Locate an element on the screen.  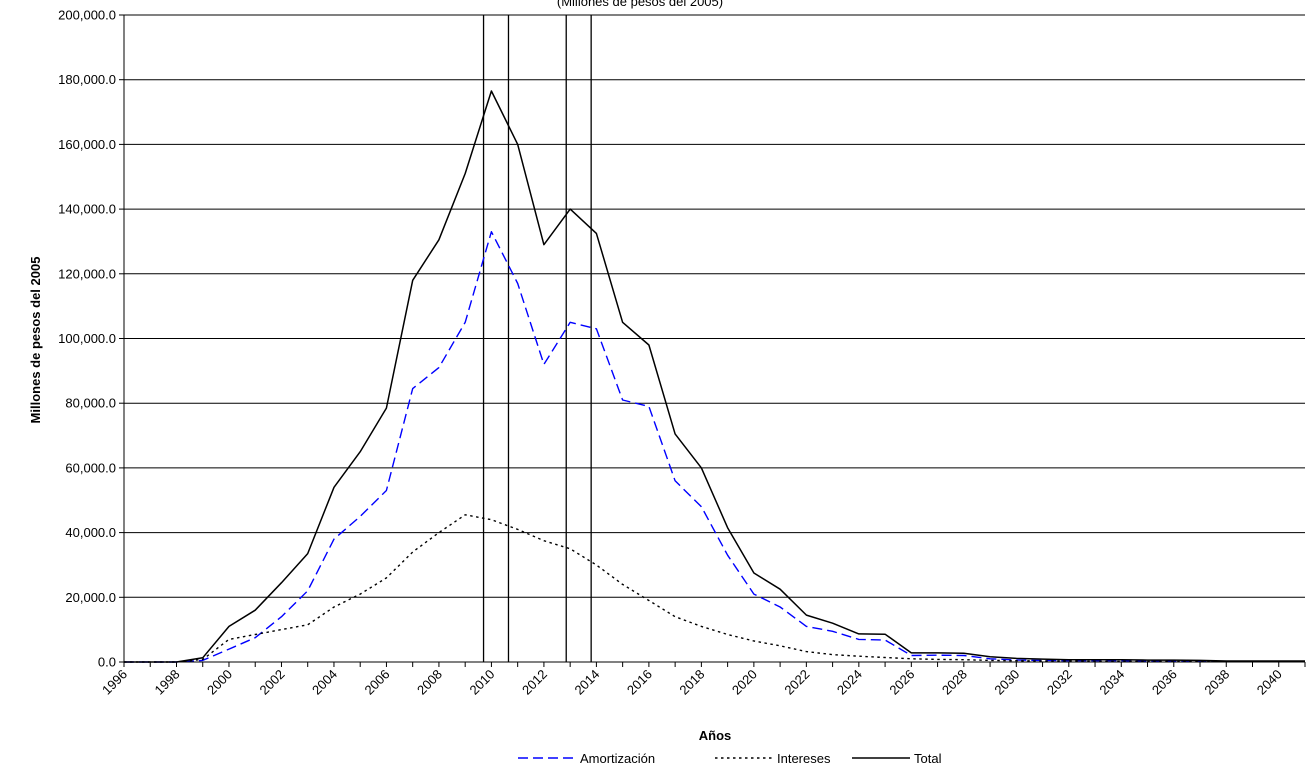
x-tick-label: 2002 is located at coordinates (272, 682).